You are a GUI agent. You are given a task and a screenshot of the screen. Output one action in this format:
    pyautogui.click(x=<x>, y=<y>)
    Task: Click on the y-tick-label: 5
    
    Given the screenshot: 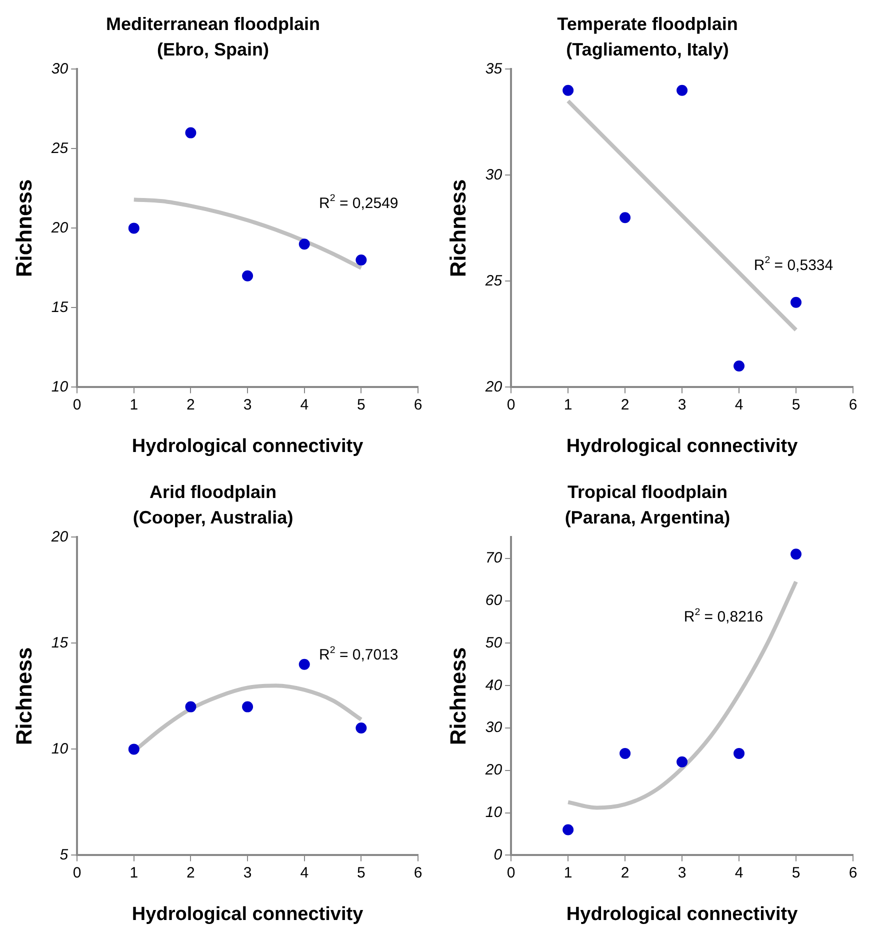 What is the action you would take?
    pyautogui.click(x=64, y=855)
    